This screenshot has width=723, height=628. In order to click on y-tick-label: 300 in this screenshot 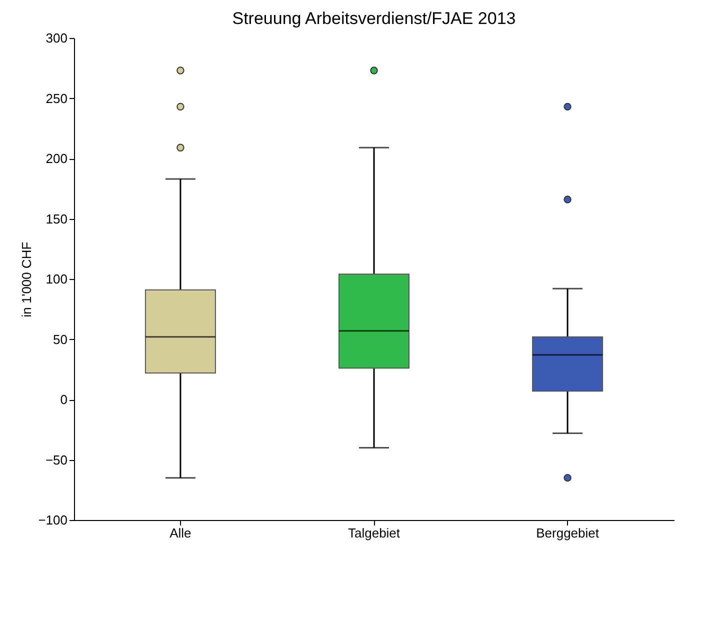, I will do `click(57, 38)`.